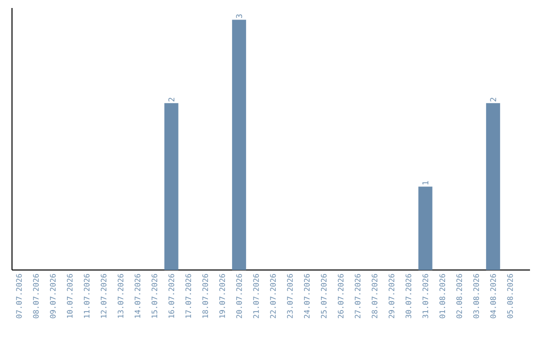  Describe the element at coordinates (239, 16) in the screenshot. I see `data-label: 3` at that location.